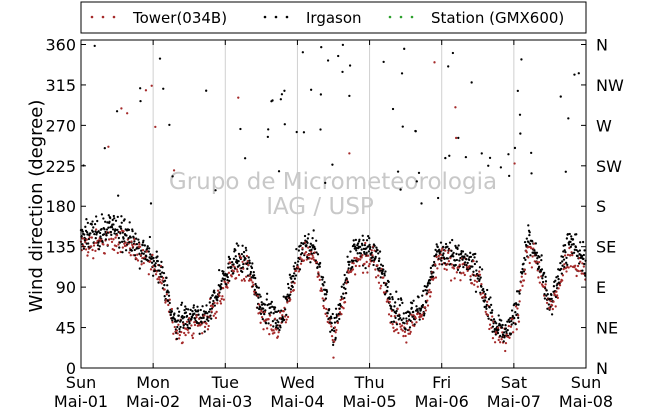  What do you see at coordinates (297, 400) in the screenshot?
I see `x-tick-label-date: Mai-04` at bounding box center [297, 400].